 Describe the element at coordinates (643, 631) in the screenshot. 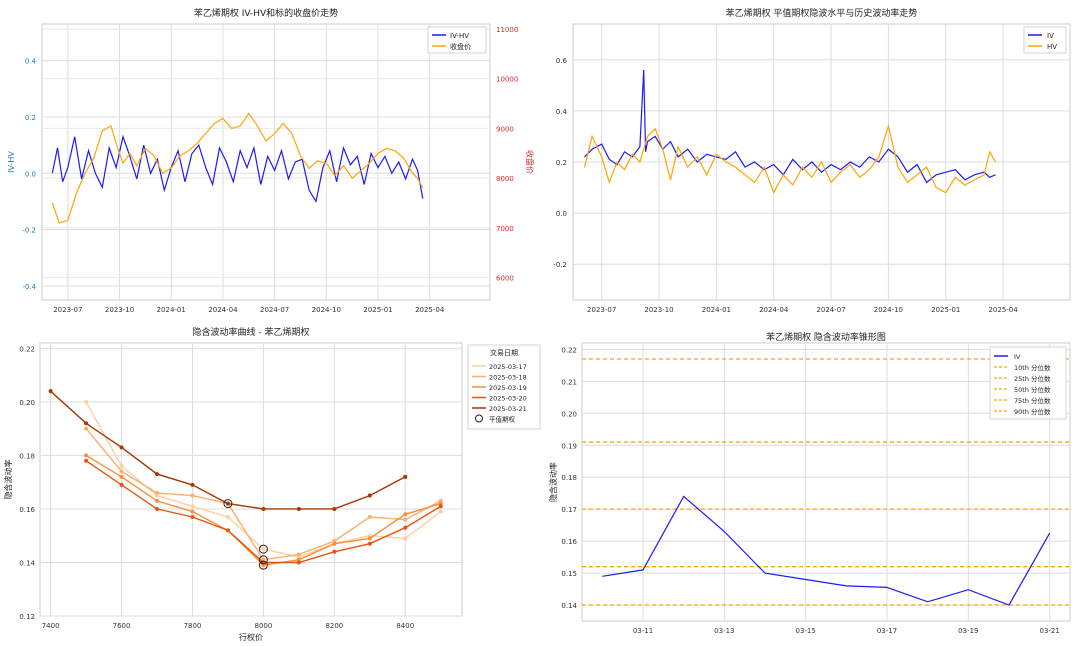

I see `x-tick-label: 03-11` at that location.